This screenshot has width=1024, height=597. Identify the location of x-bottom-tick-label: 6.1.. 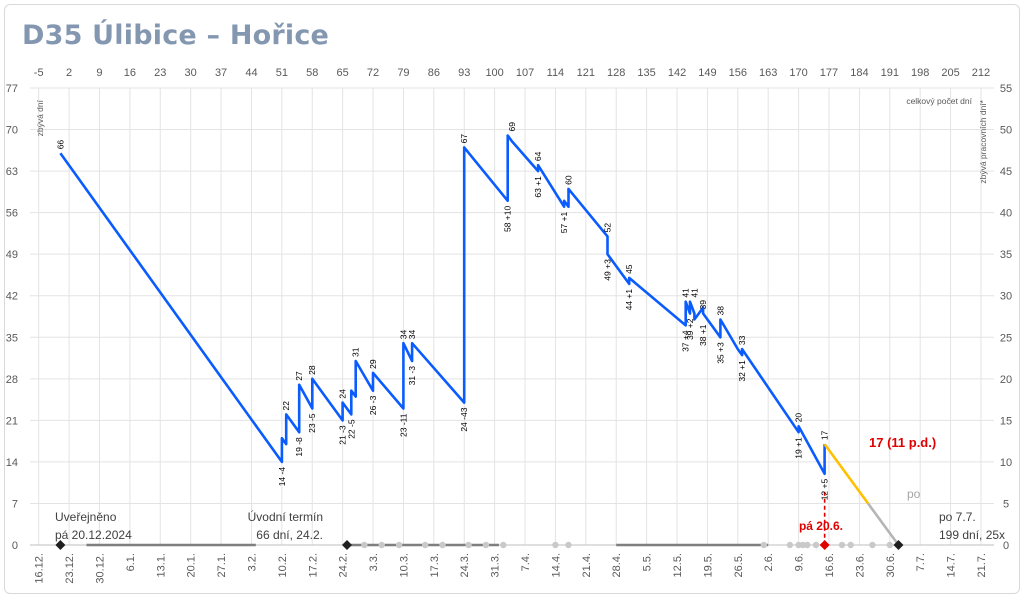
(131, 562).